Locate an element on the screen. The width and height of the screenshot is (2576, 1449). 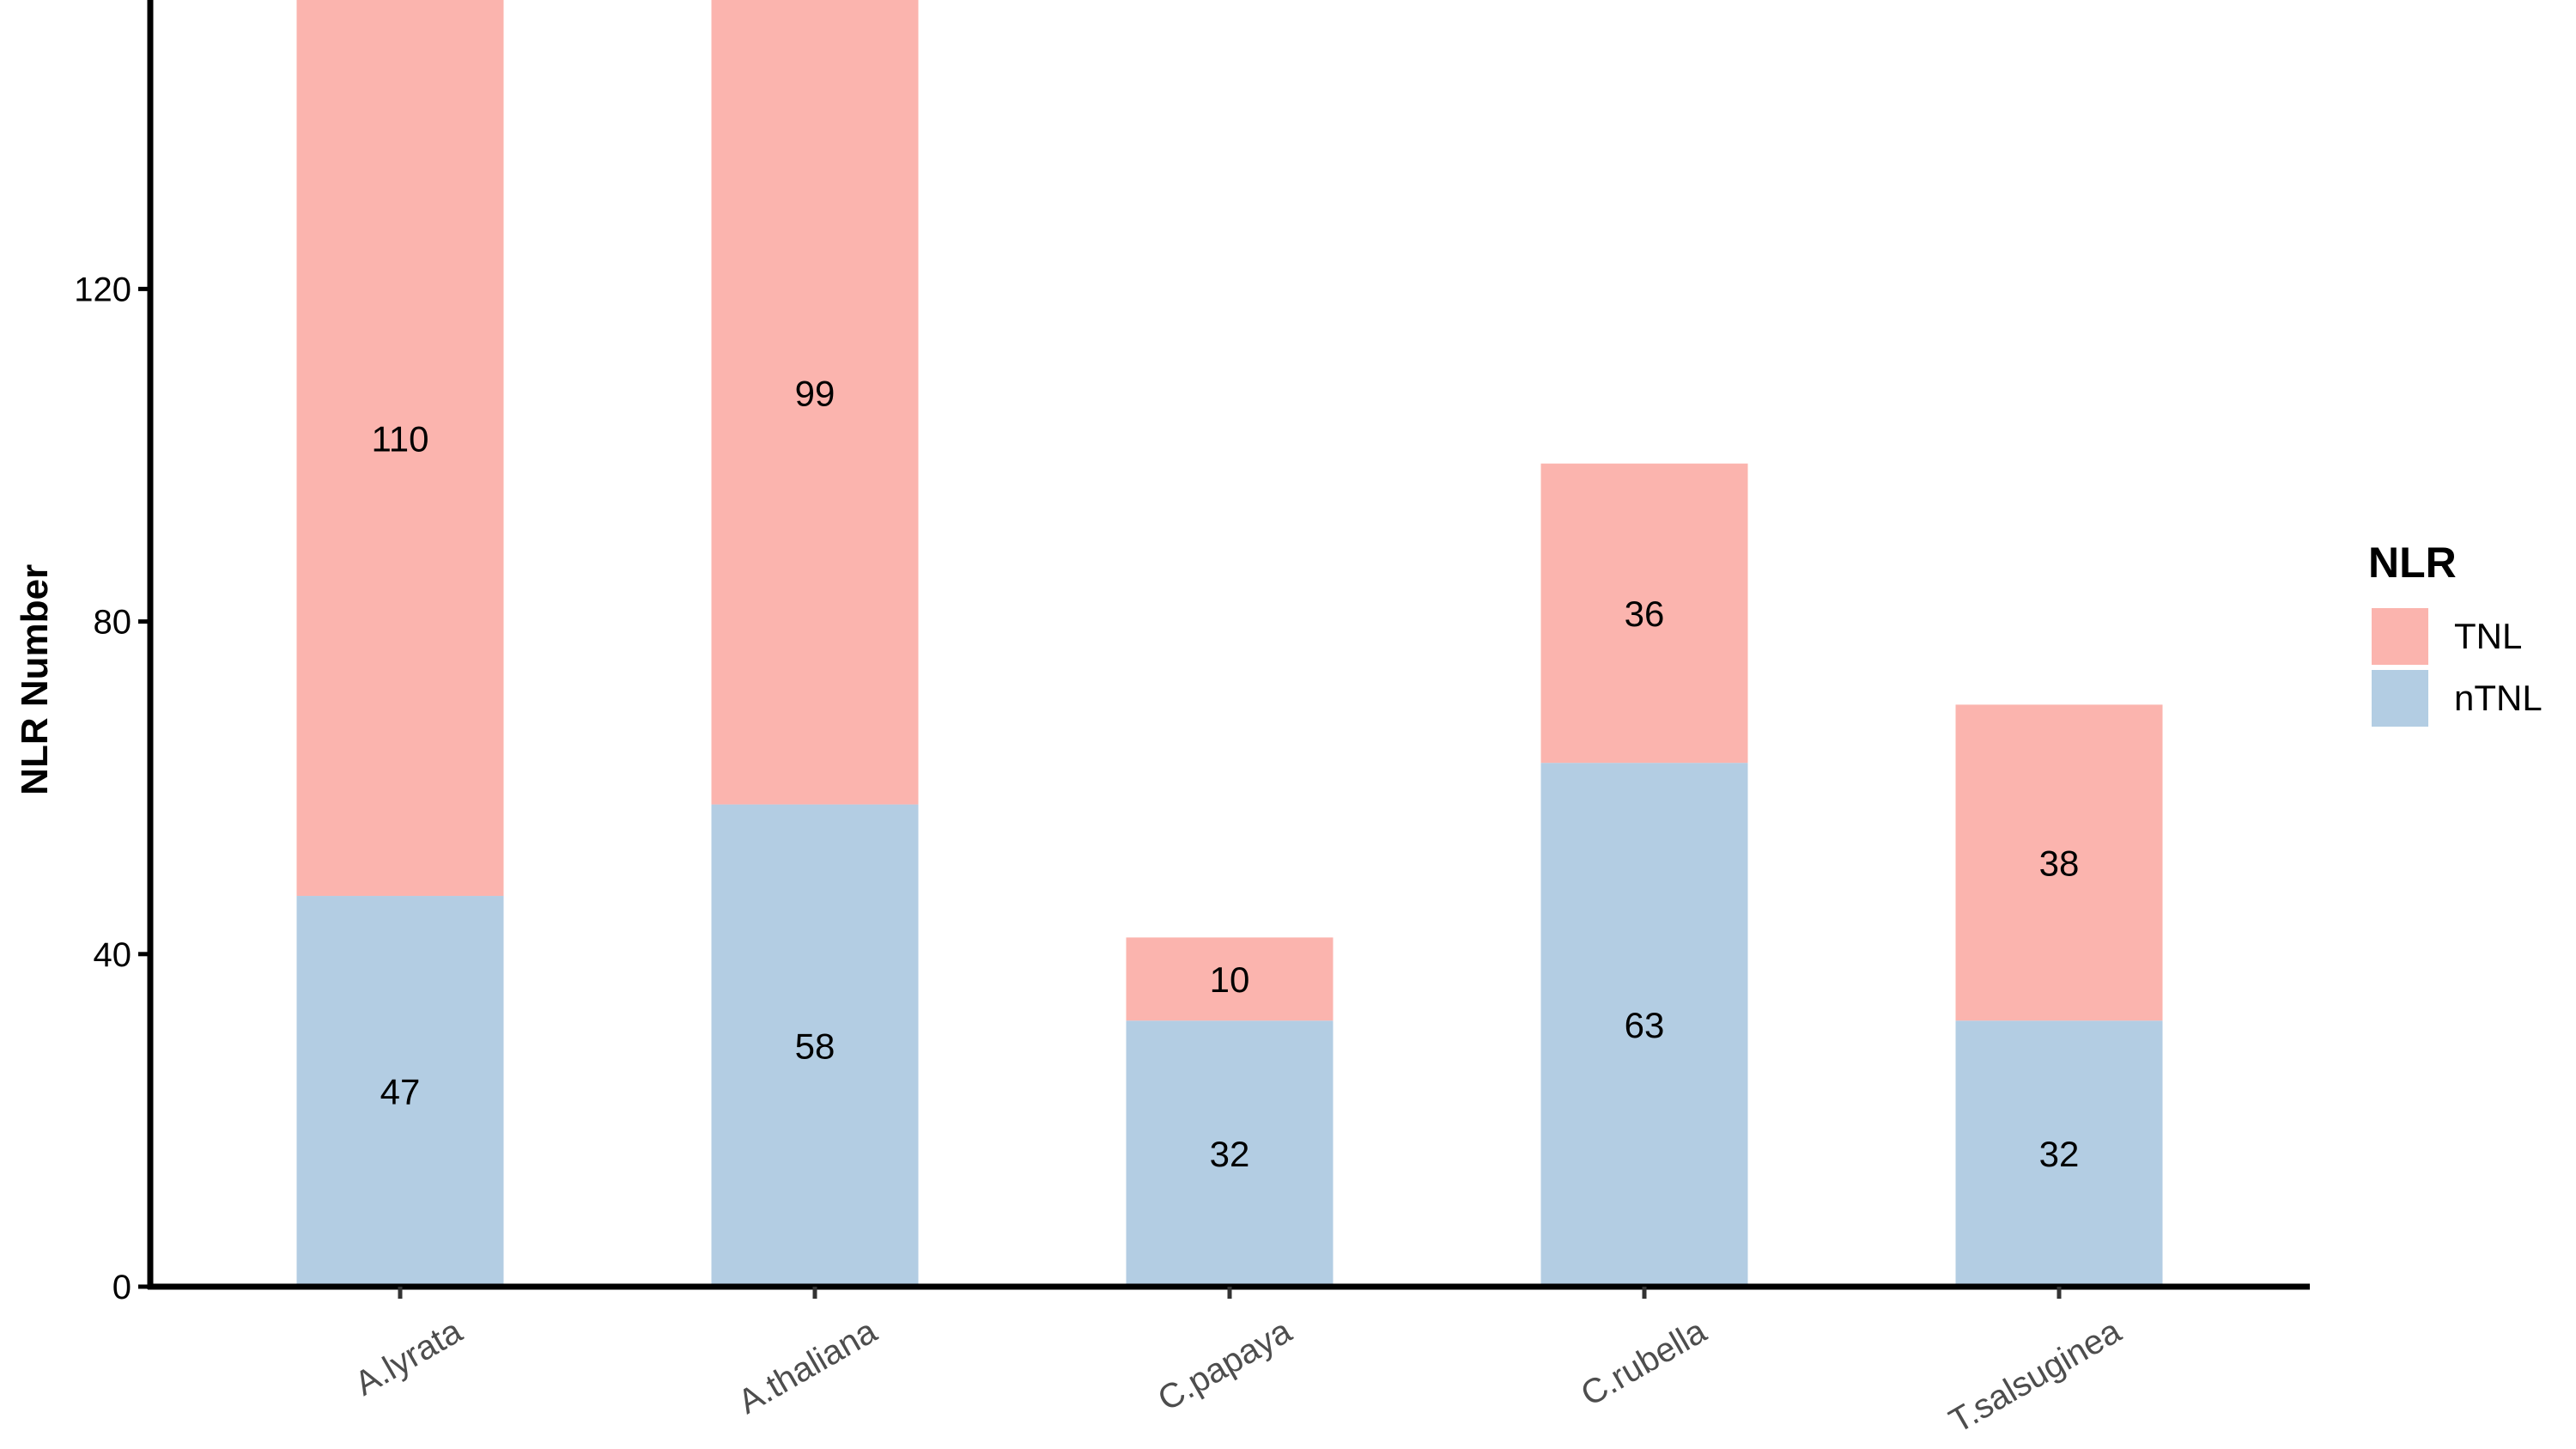
x-tick-label: C.papaya is located at coordinates (1224, 1365).